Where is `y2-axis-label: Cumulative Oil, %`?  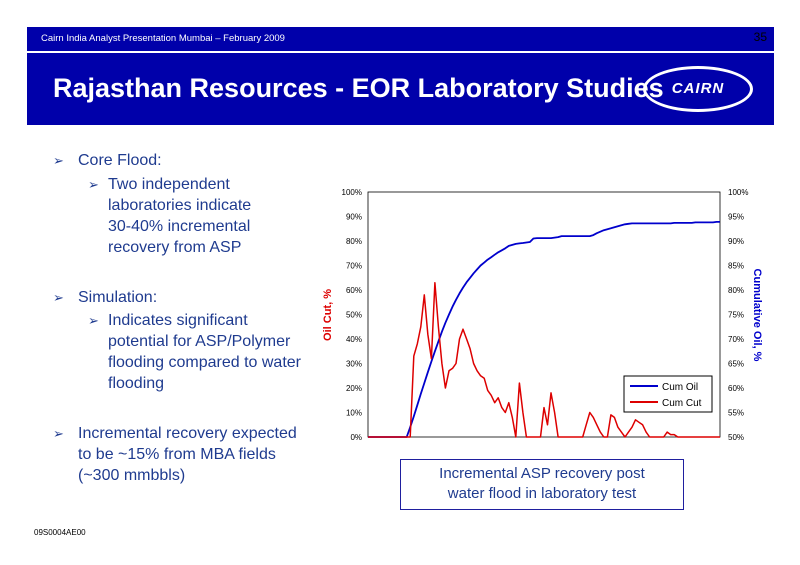 y2-axis-label: Cumulative Oil, % is located at coordinates (757, 315).